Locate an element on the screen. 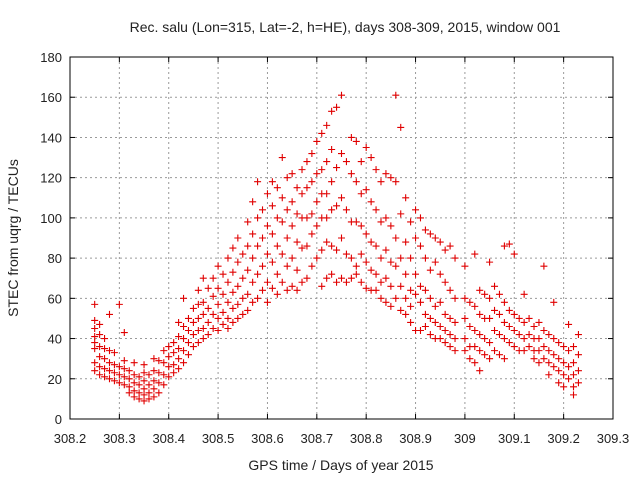 The width and height of the screenshot is (640, 480). y-axis-label: STEC from uqrg / TECUs is located at coordinates (13, 238).